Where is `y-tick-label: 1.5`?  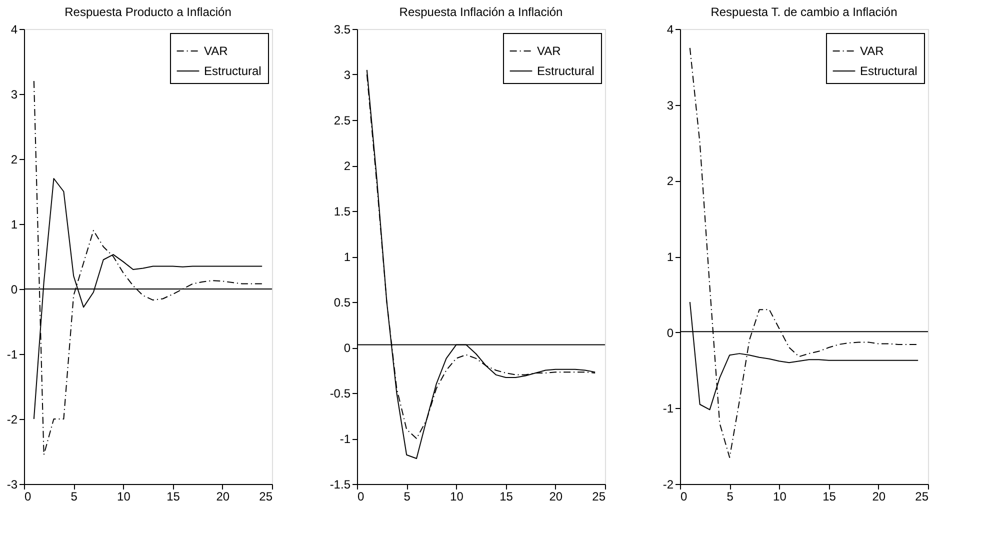
y-tick-label: 1.5 is located at coordinates (342, 211).